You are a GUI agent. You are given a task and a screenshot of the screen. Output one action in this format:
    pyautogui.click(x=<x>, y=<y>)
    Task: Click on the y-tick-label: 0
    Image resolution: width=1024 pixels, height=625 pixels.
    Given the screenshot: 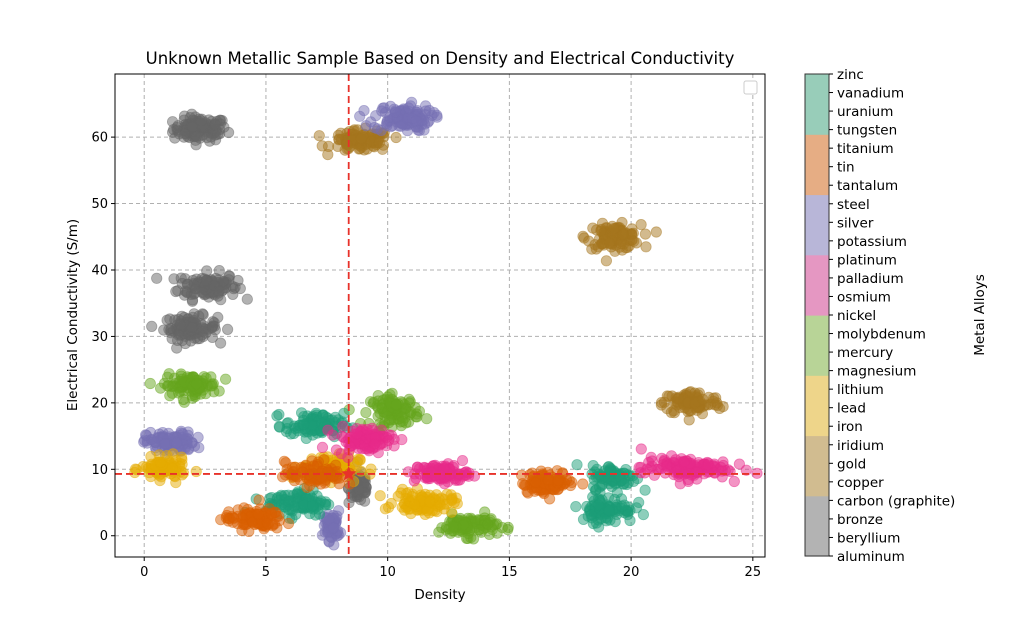 What is the action you would take?
    pyautogui.click(x=104, y=536)
    